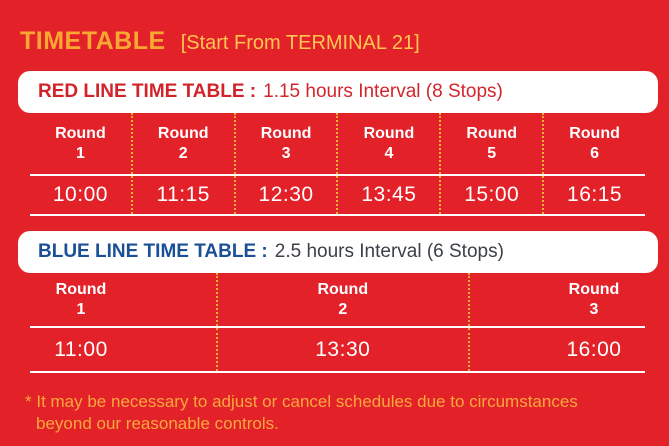  I want to click on departure-time: 13:45, so click(389, 194).